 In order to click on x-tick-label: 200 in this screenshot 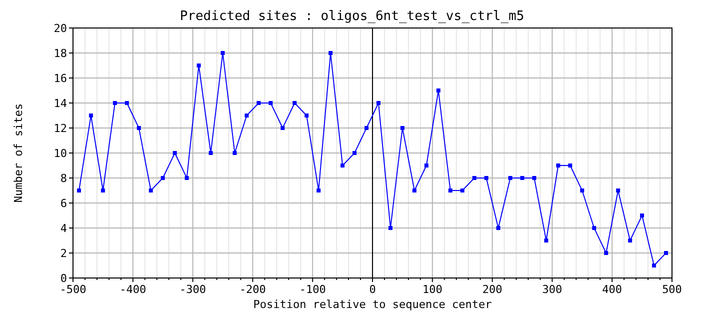, I will do `click(492, 289)`.